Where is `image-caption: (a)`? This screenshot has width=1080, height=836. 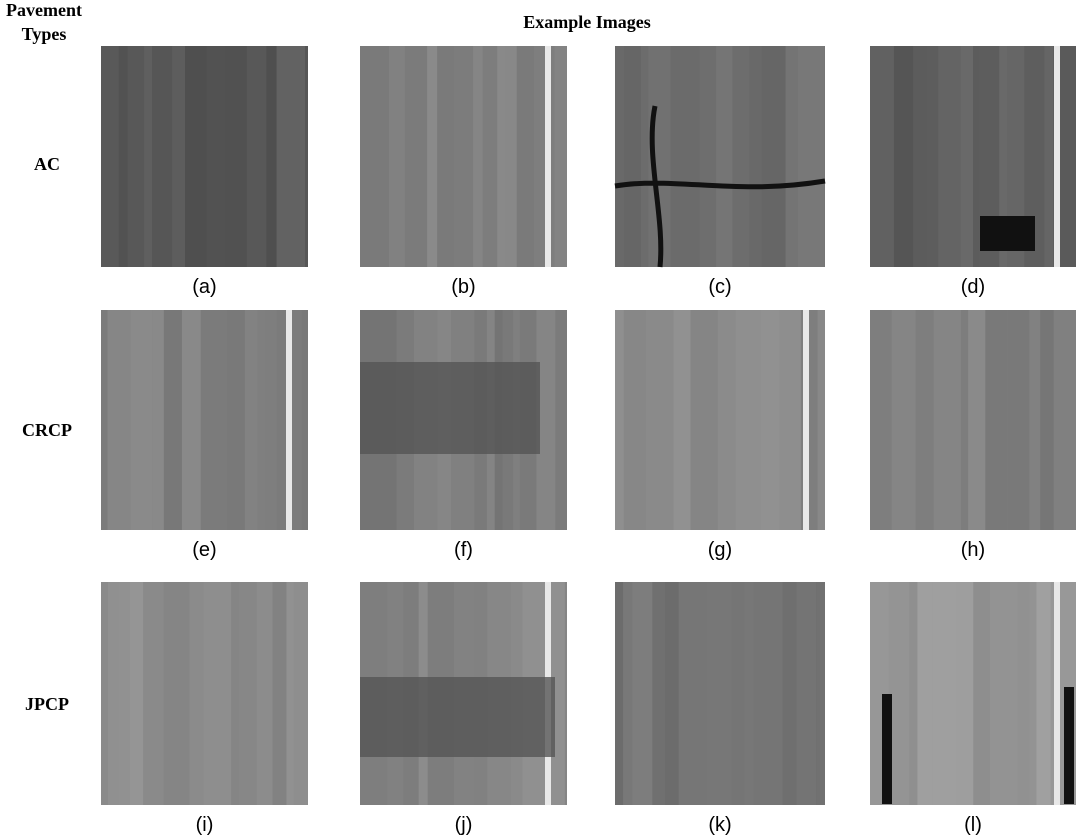
image-caption: (a) is located at coordinates (204, 287).